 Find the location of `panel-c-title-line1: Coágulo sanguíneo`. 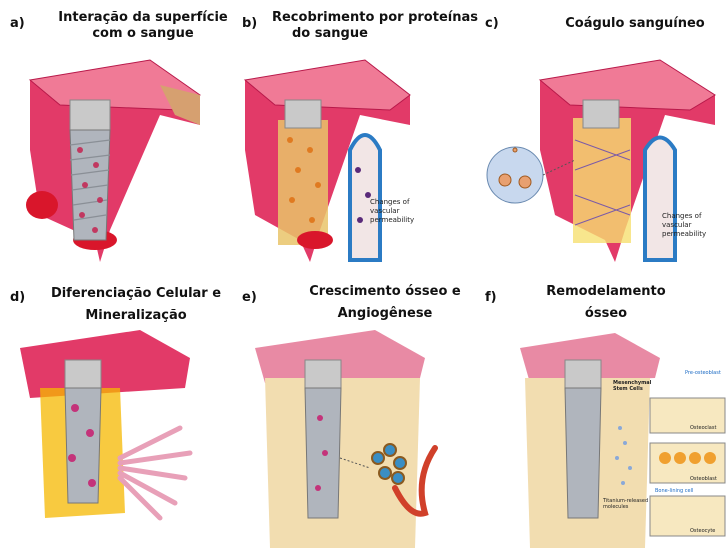

panel-c-title-line1: Coágulo sanguíneo is located at coordinates (635, 23).